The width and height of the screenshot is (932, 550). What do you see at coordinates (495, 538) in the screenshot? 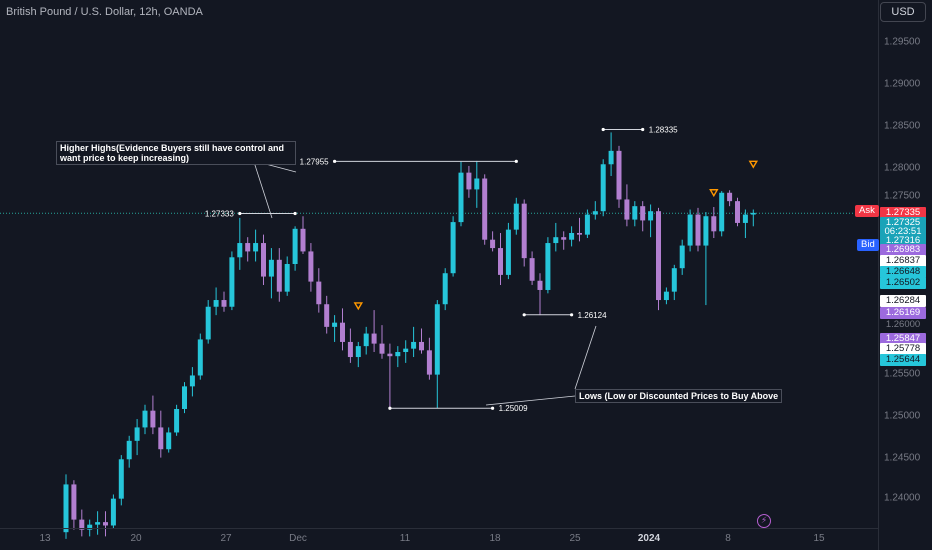
I see `time-tick: 18` at bounding box center [495, 538].